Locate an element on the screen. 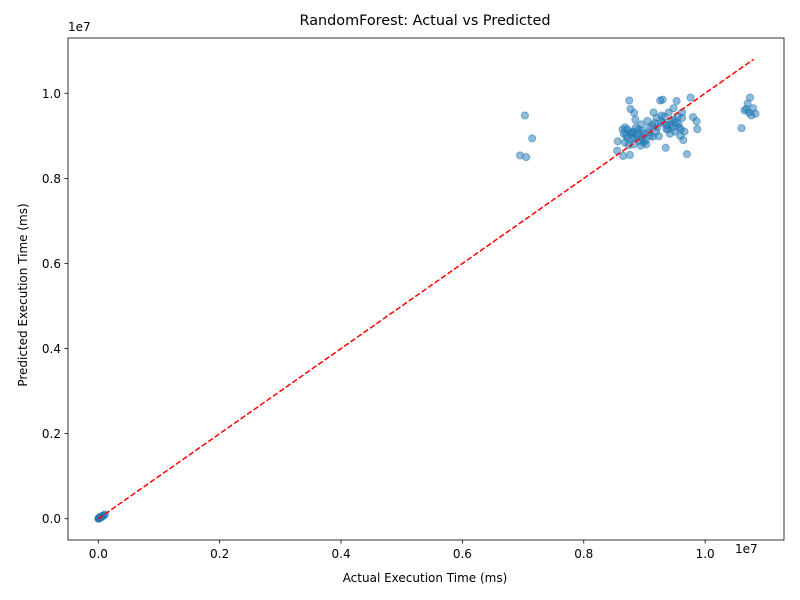 This screenshot has height=600, width=800. y-tick-label: 0.6 is located at coordinates (51, 264).